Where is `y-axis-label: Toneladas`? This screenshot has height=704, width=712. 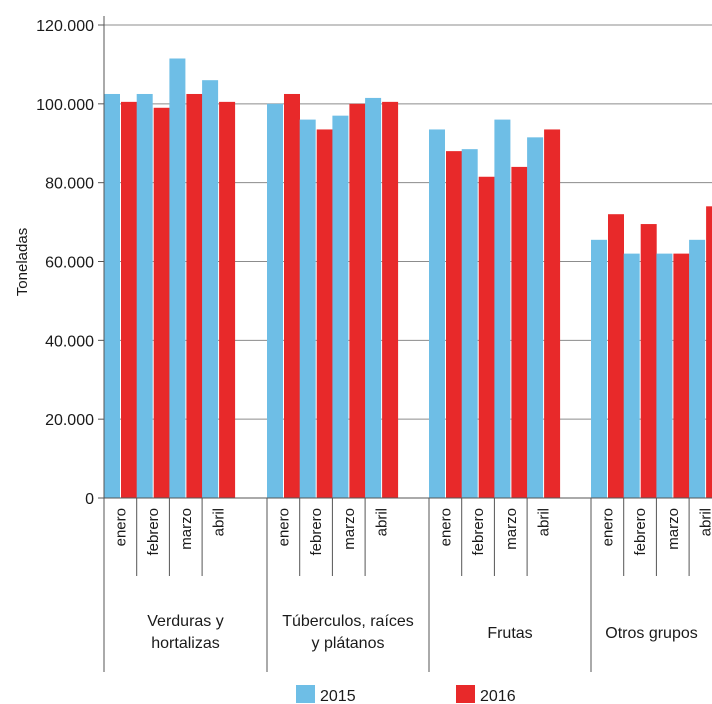
y-axis-label: Toneladas is located at coordinates (22, 262).